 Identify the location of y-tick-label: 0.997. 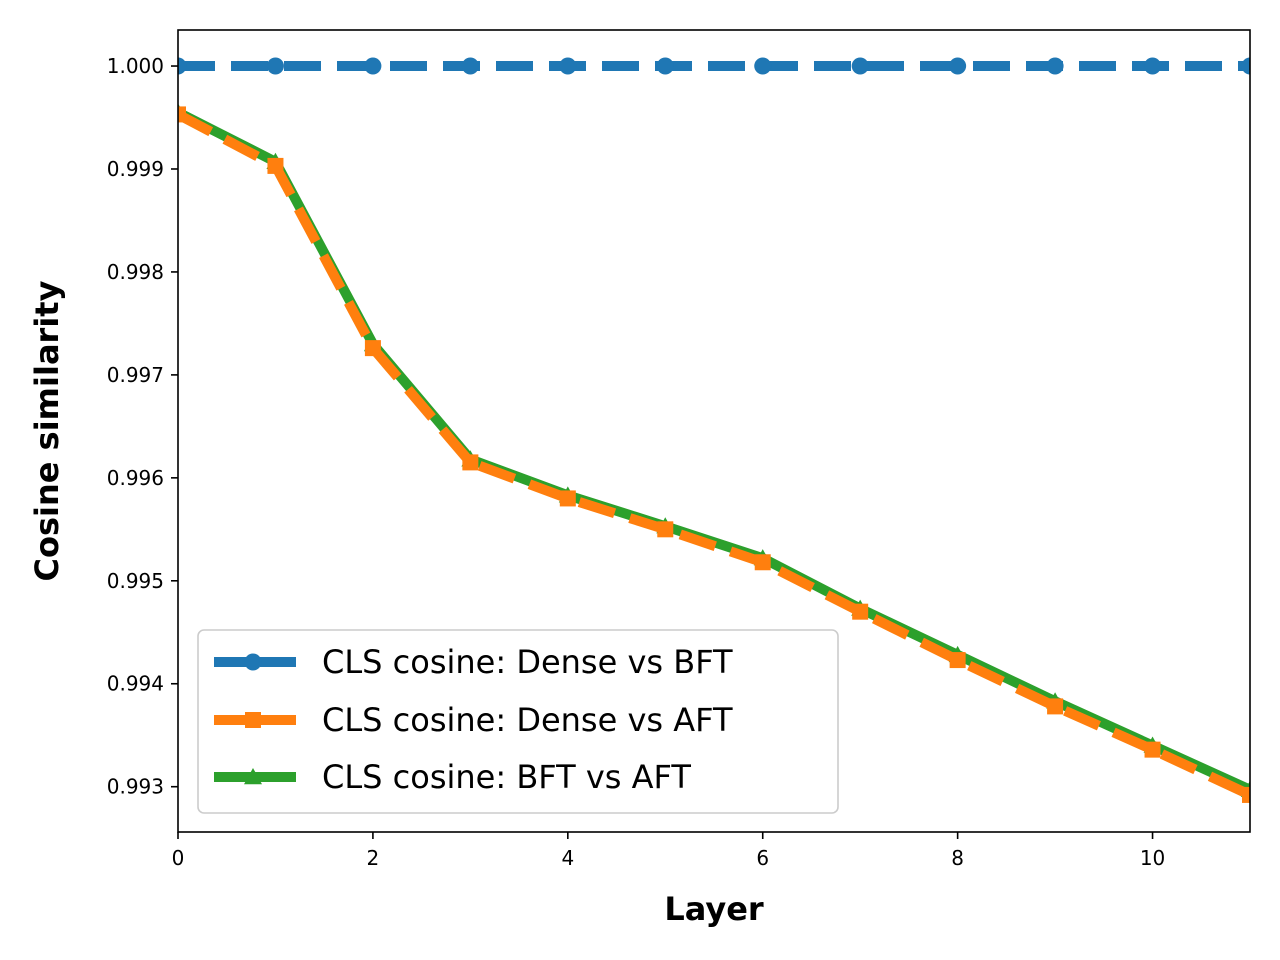
(135, 375).